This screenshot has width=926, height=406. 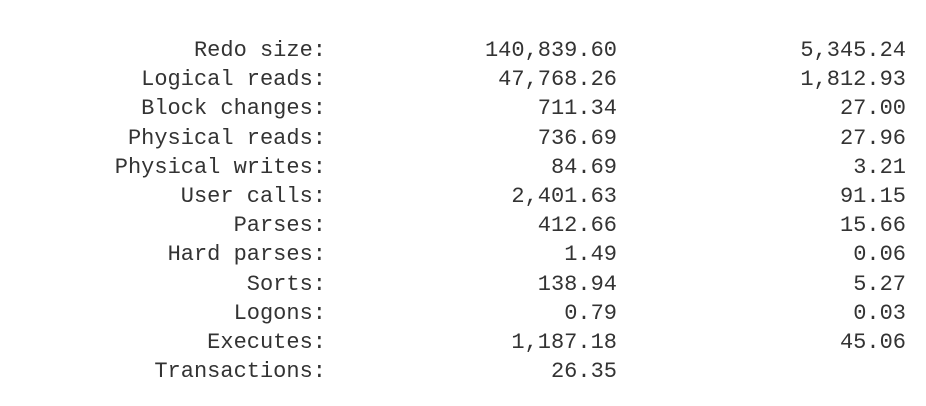 What do you see at coordinates (577, 109) in the screenshot?
I see `stat-value-per-second: 711.34` at bounding box center [577, 109].